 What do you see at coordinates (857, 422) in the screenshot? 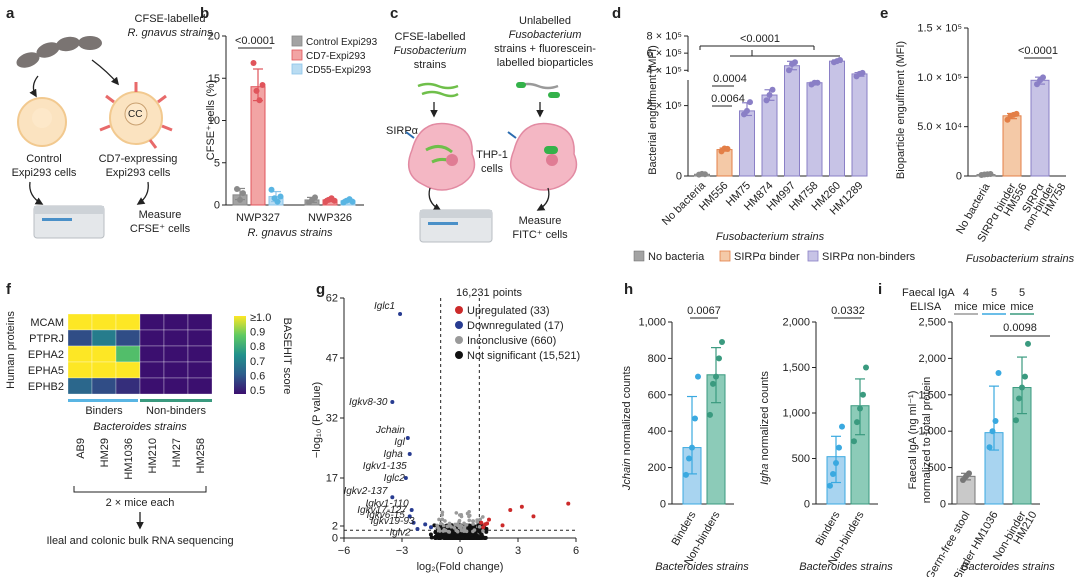
I see `h2-1-point` at bounding box center [857, 422].